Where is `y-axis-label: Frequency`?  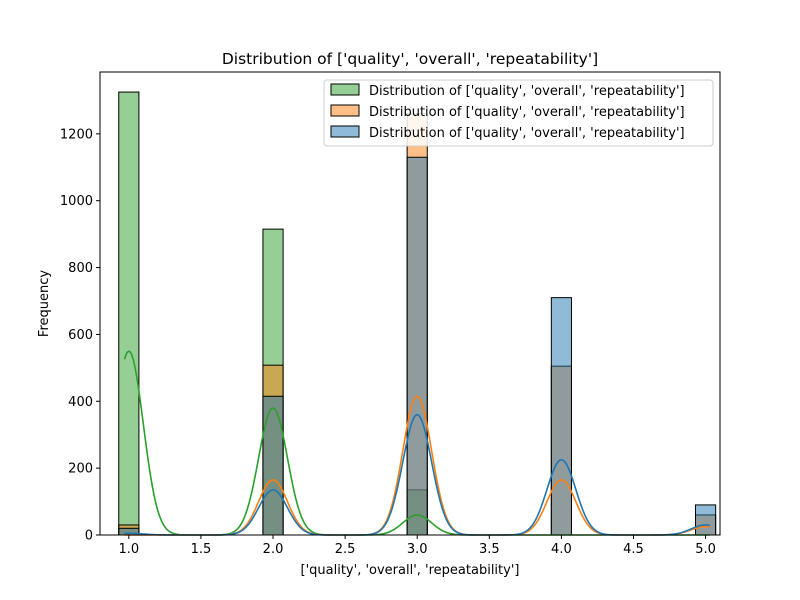
y-axis-label: Frequency is located at coordinates (44, 303).